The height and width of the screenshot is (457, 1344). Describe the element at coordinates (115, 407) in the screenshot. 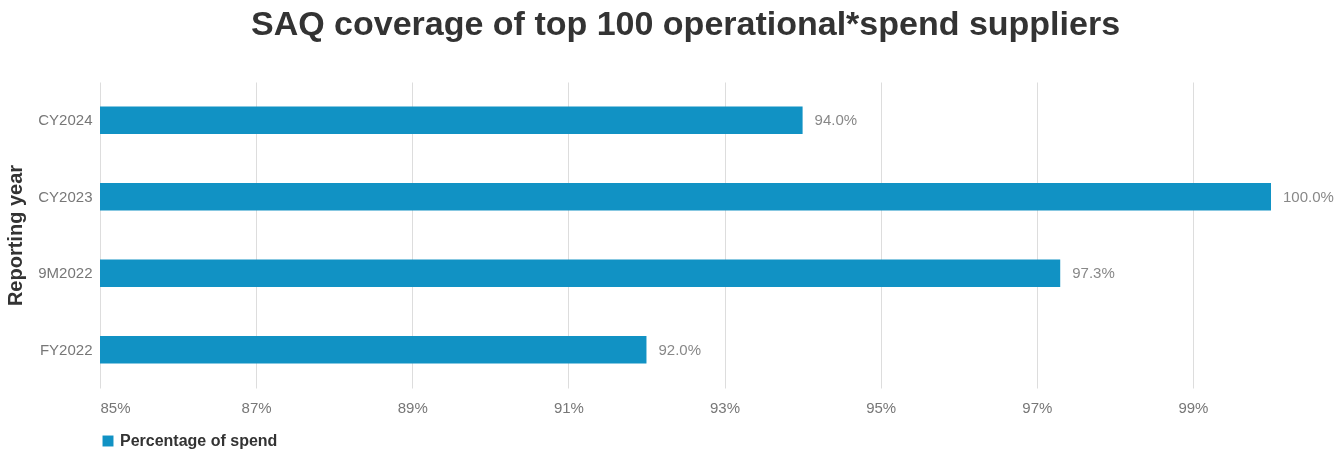

I see `x-tick-label: 85%` at that location.